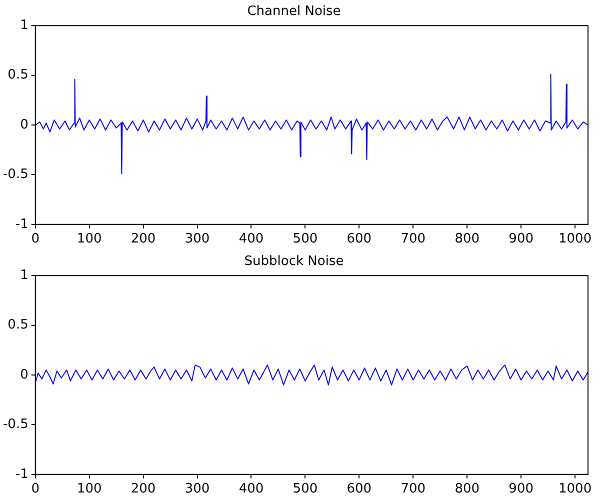 The width and height of the screenshot is (606, 501). I want to click on chart-title: Channel Noise, so click(294, 12).